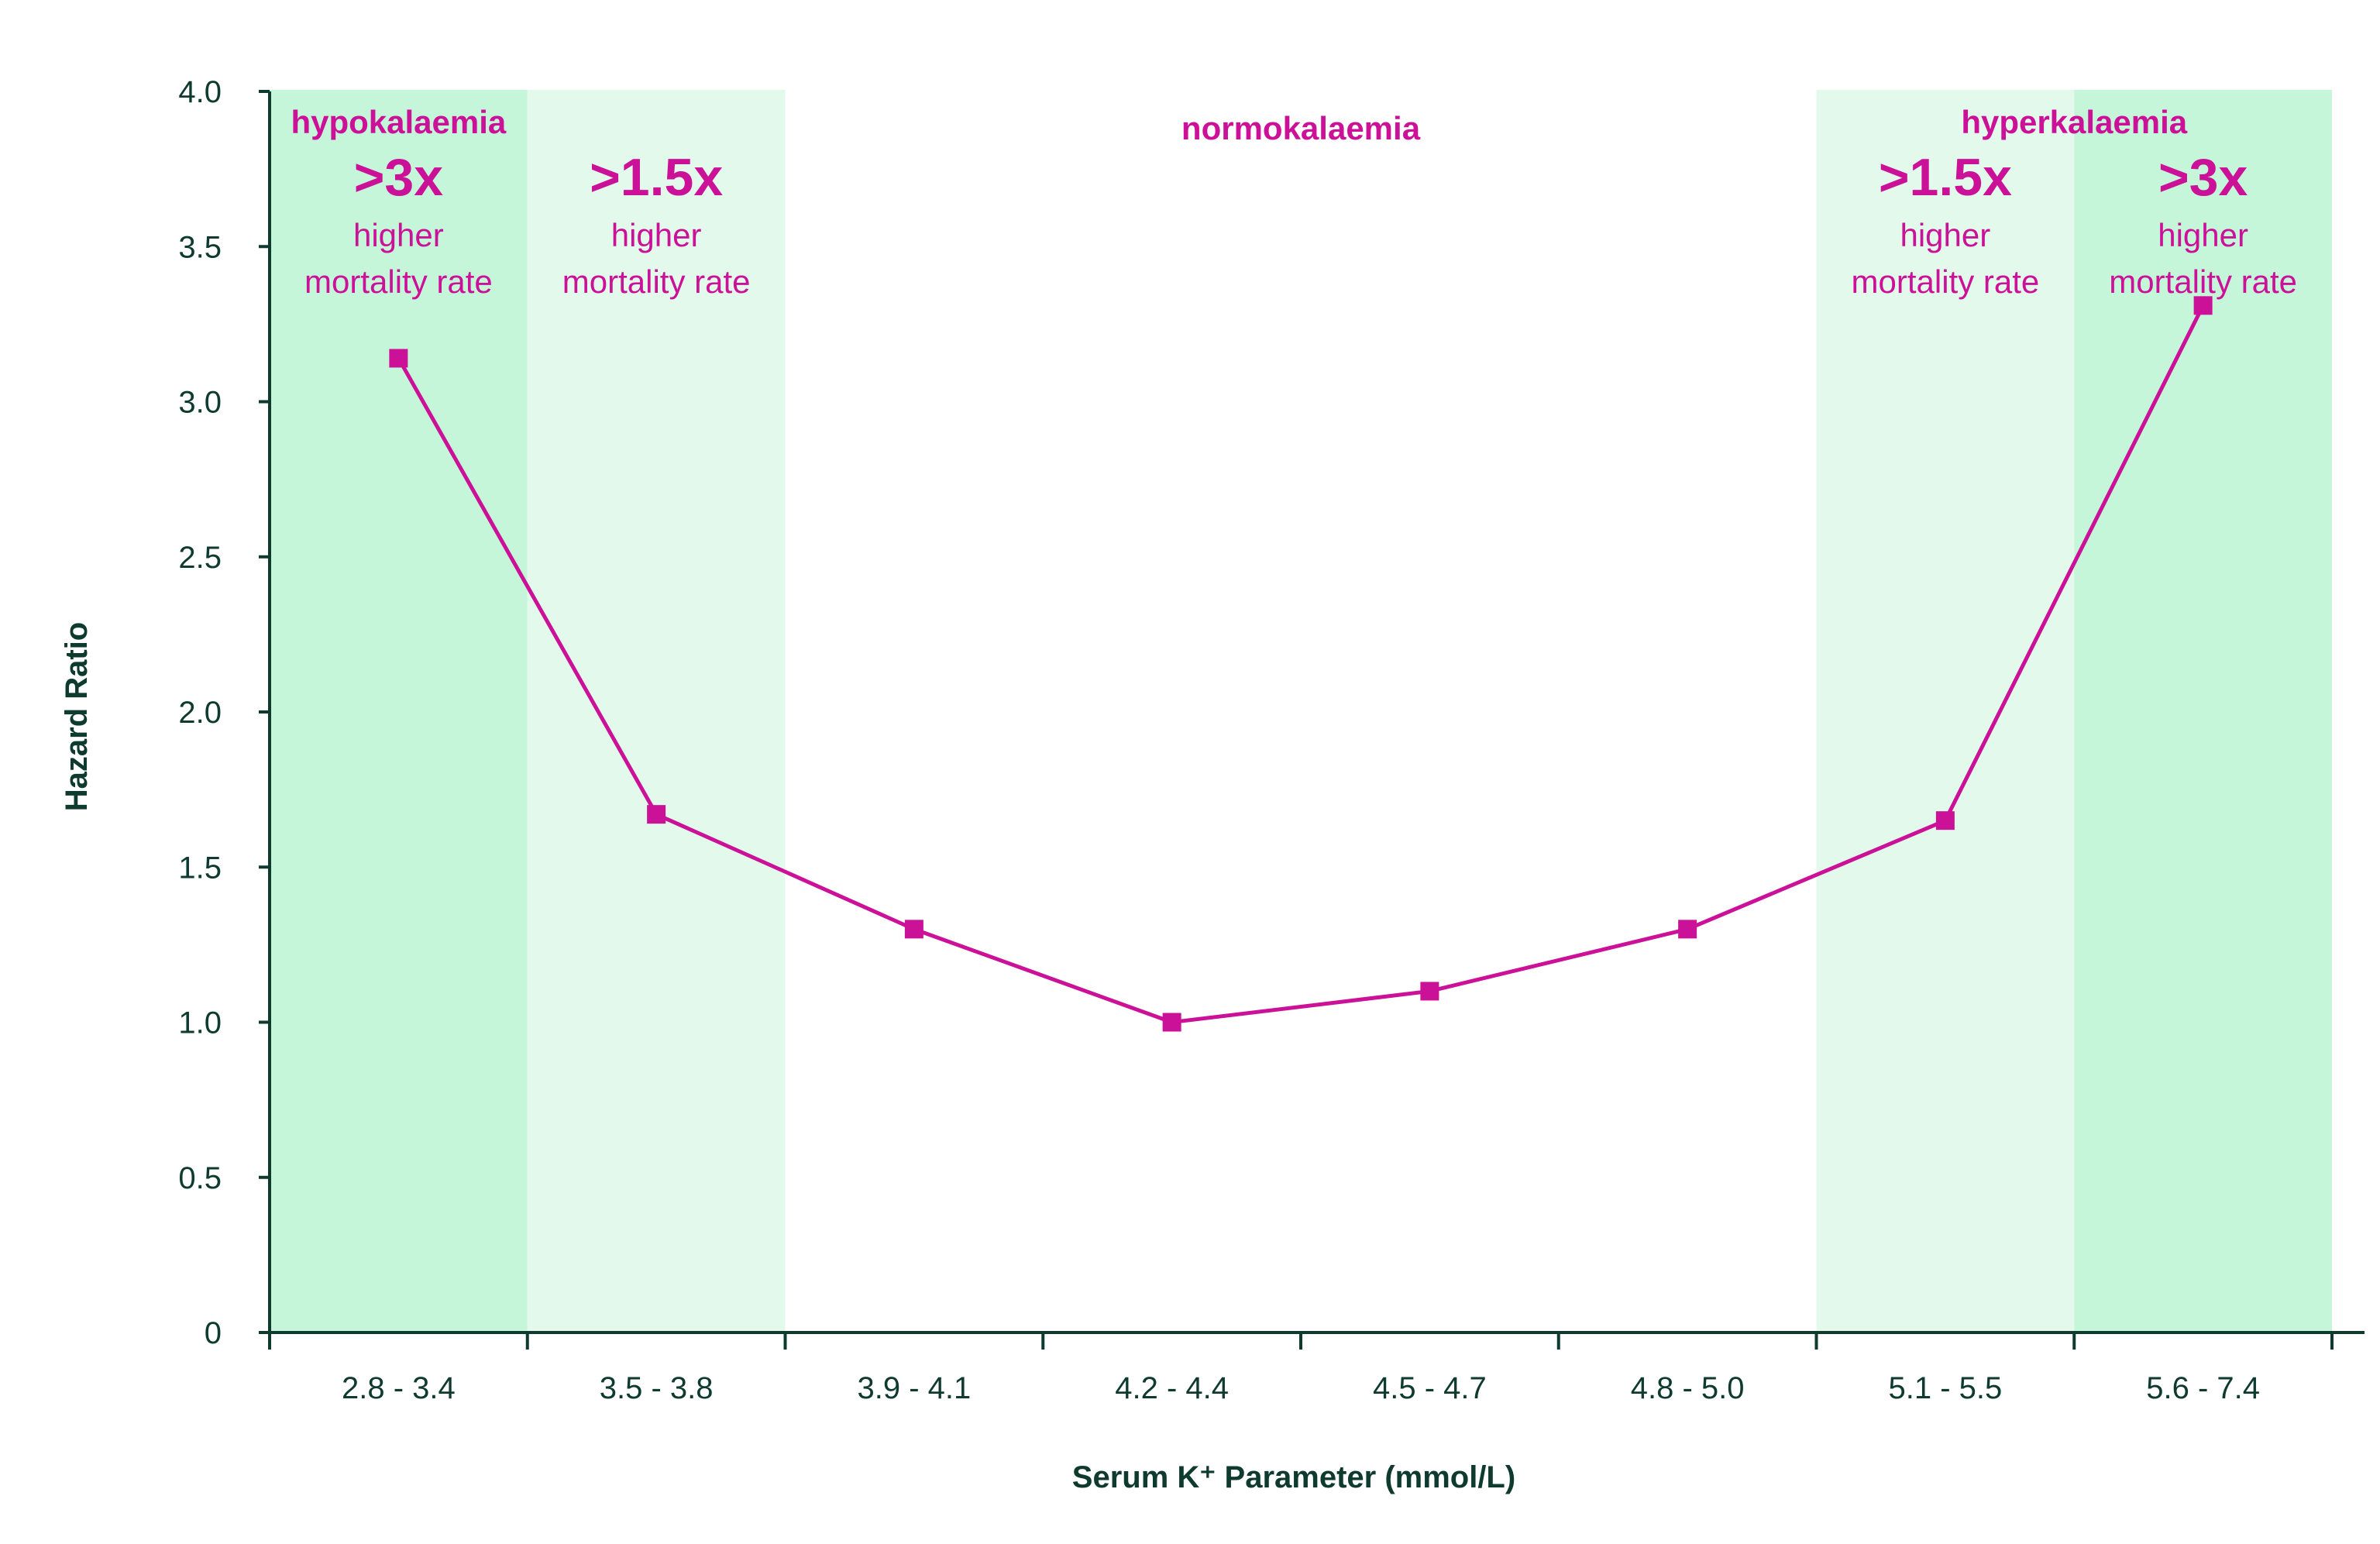 Image resolution: width=2380 pixels, height=1544 pixels. Describe the element at coordinates (200, 92) in the screenshot. I see `y-tick-label: 4.0` at that location.